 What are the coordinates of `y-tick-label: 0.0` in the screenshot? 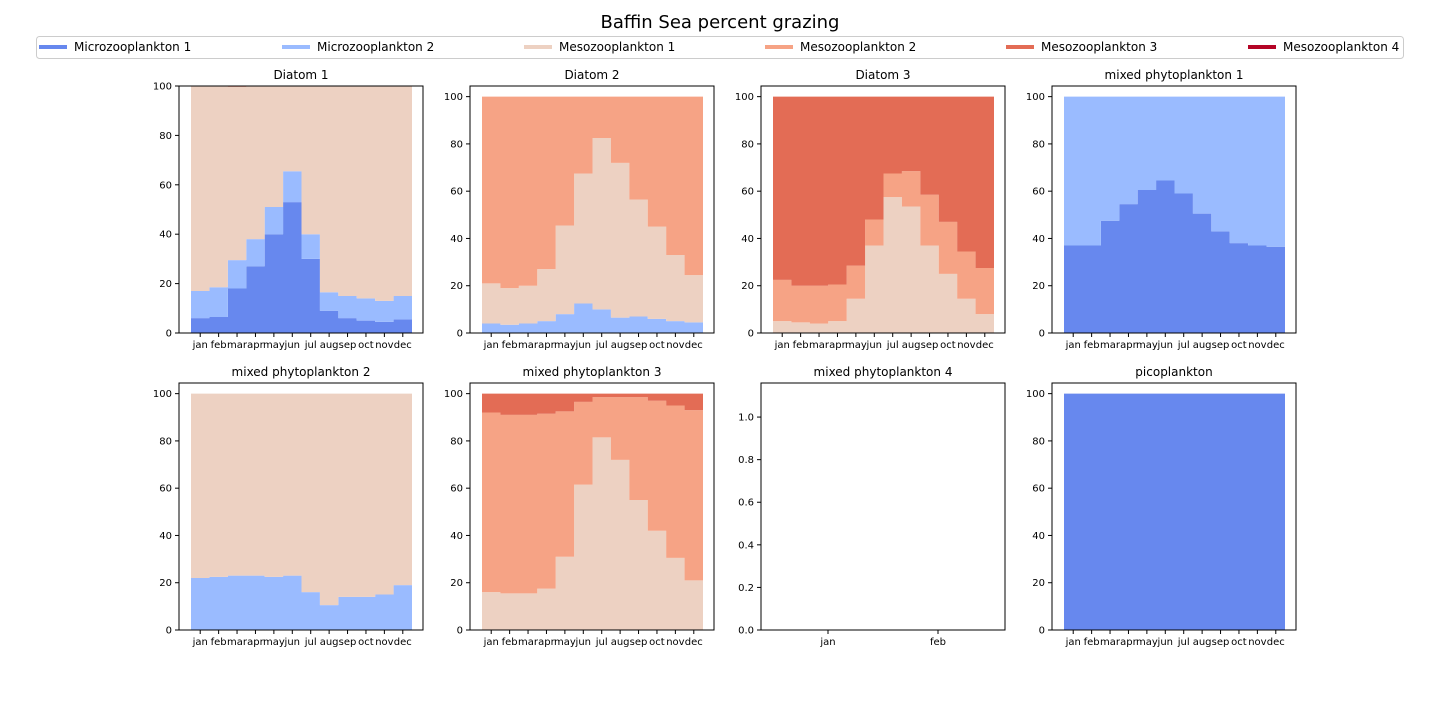 It's located at (746, 631).